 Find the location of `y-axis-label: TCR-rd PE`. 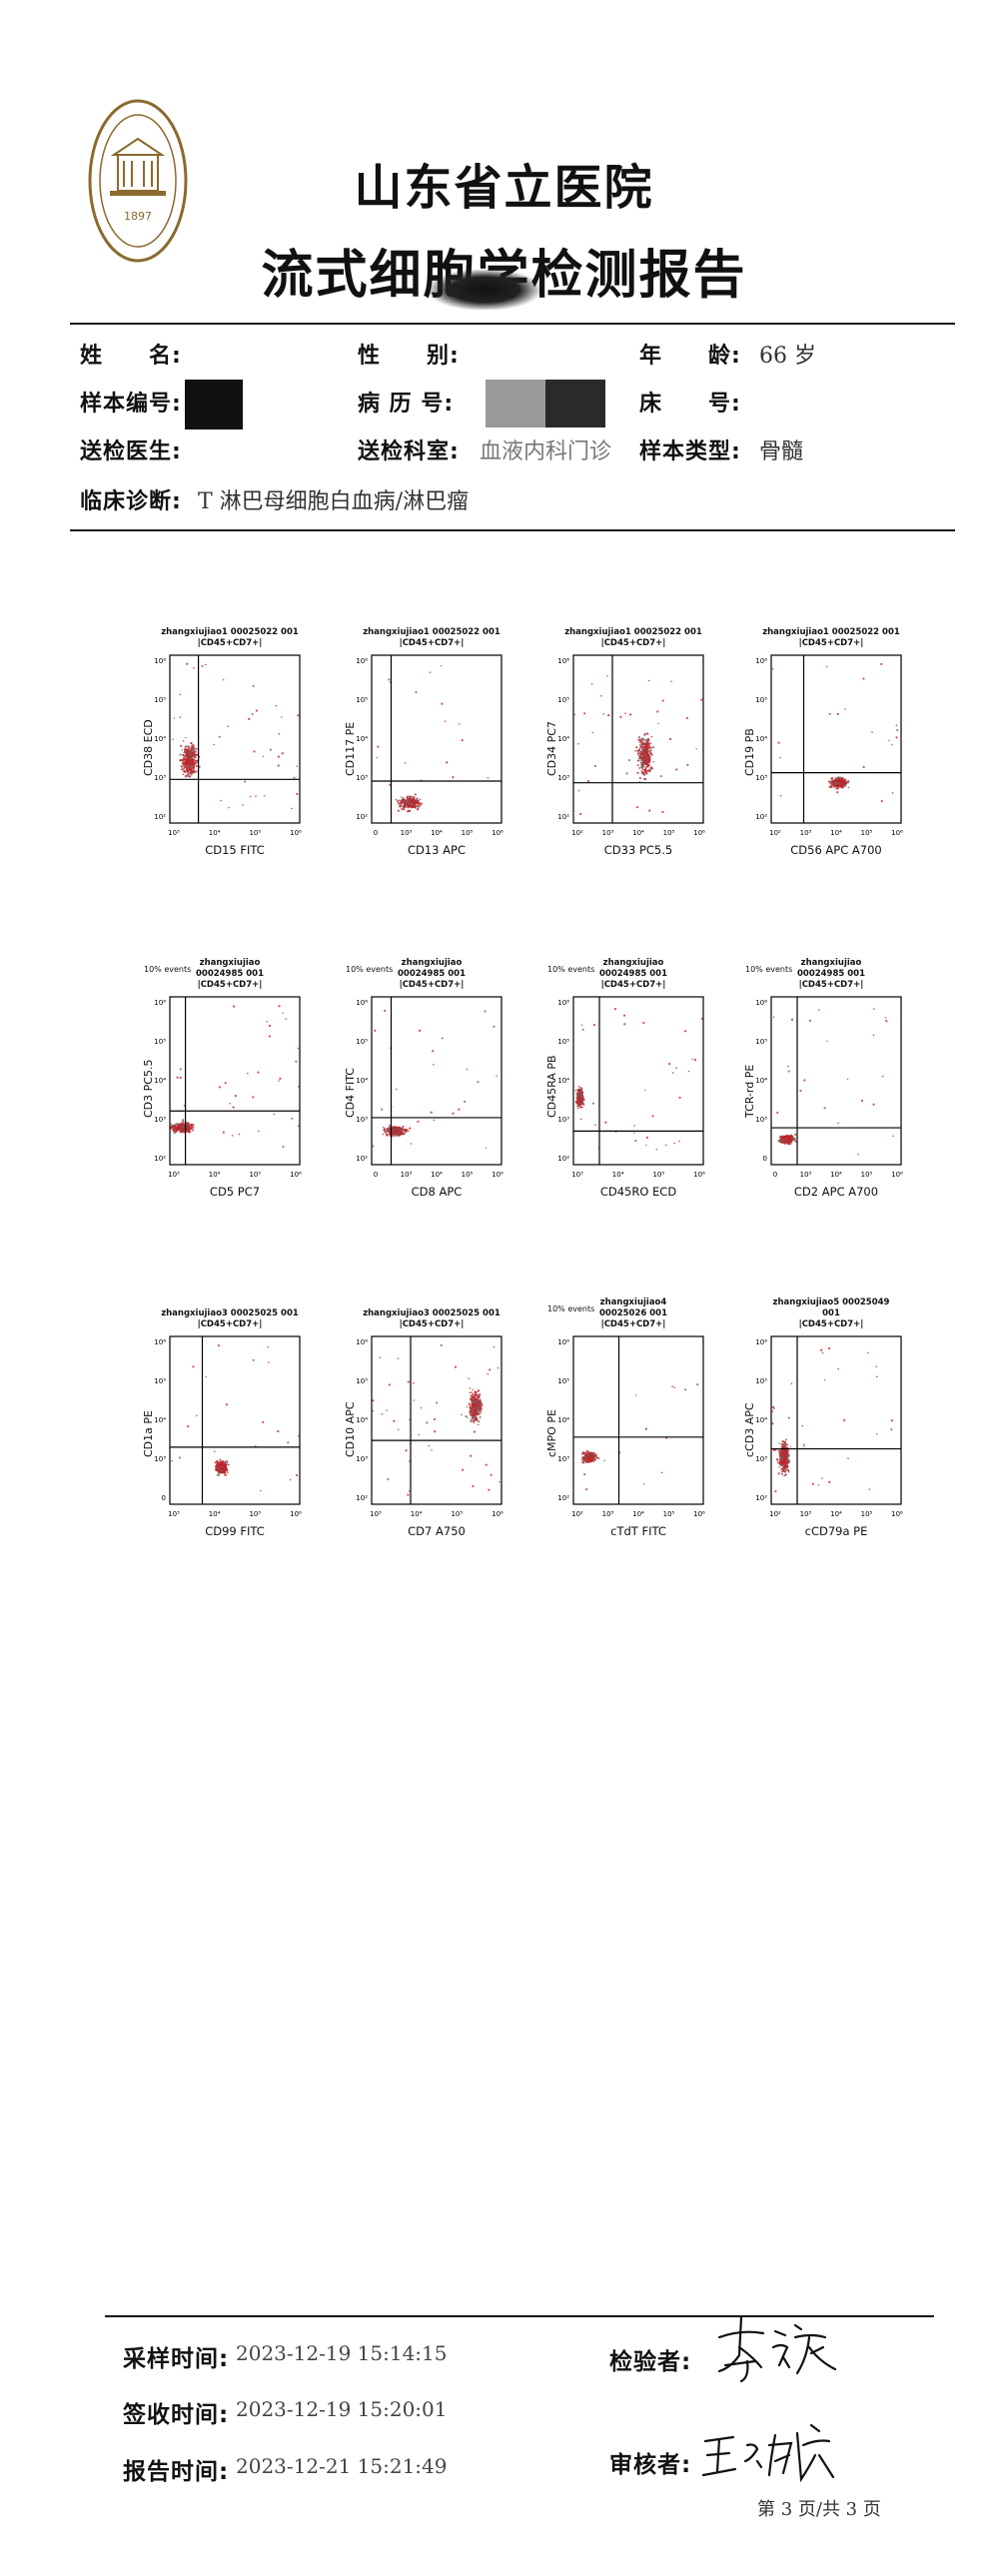

y-axis-label: TCR-rd PE is located at coordinates (749, 1091).